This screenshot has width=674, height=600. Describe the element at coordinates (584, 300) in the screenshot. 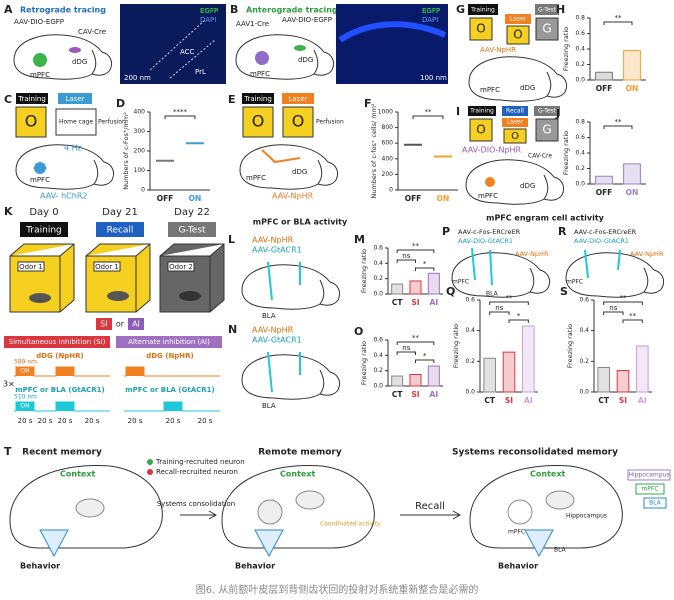

I see `y-tick-label: 0.6` at that location.